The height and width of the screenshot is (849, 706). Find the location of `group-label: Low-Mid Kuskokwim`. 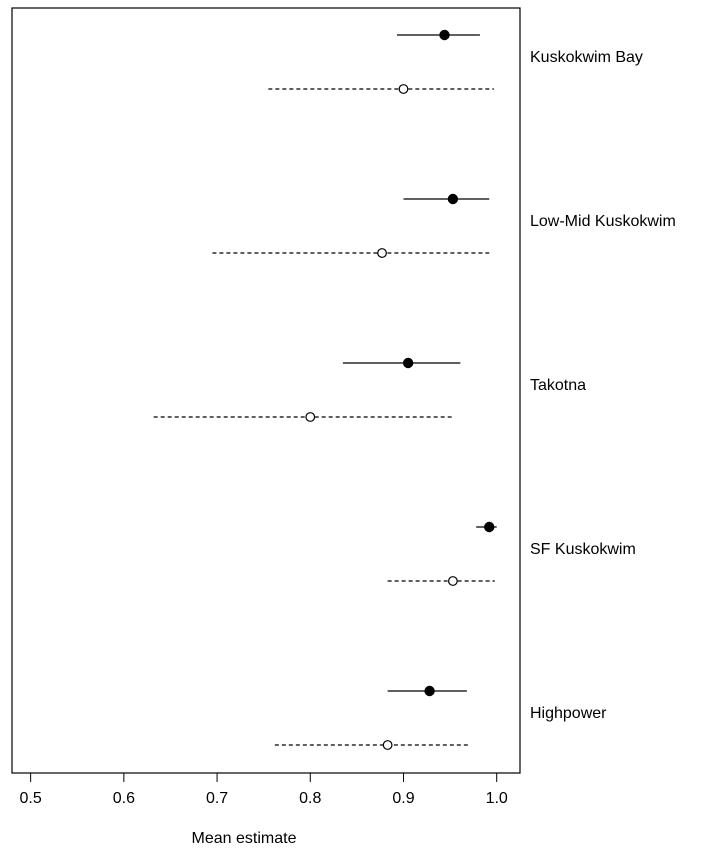

group-label: Low-Mid Kuskokwim is located at coordinates (603, 221).